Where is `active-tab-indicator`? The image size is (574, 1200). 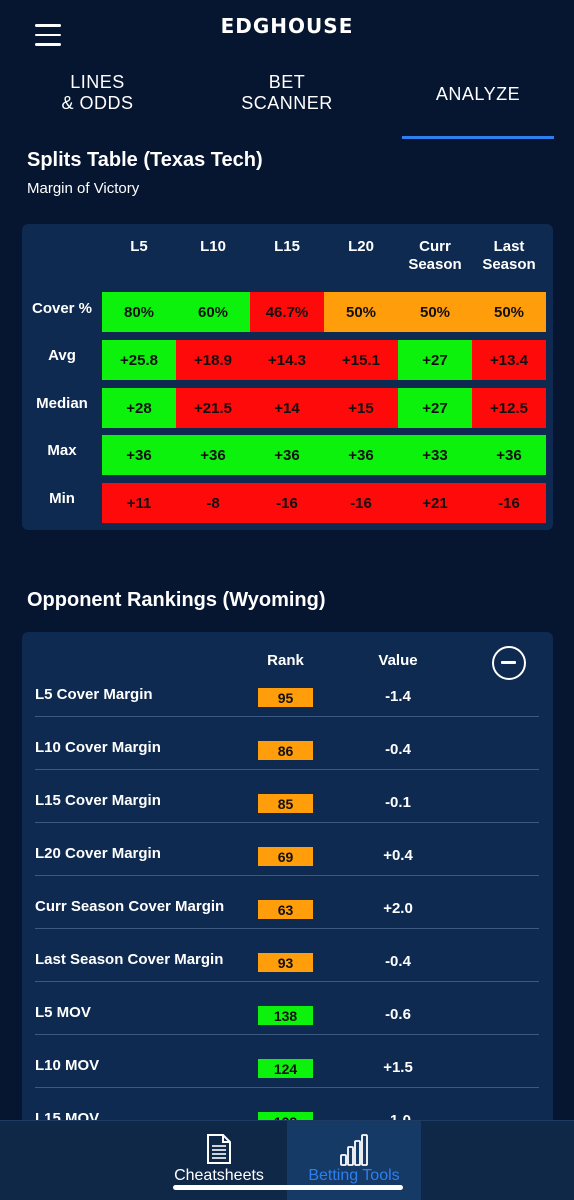
active-tab-indicator is located at coordinates (478, 137).